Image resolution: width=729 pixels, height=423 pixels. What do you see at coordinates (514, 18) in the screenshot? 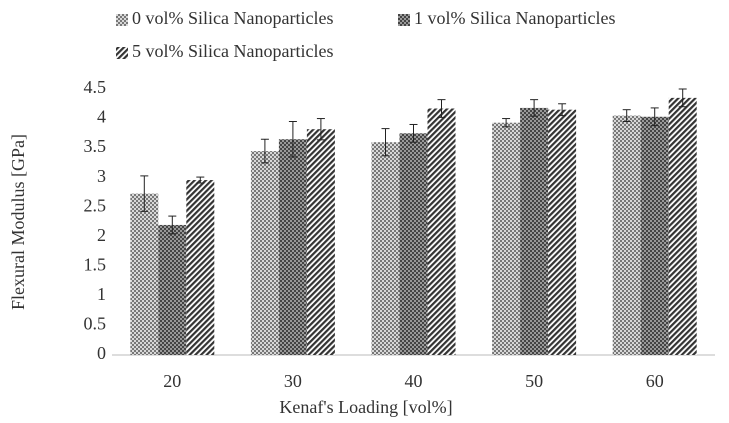
I see `legend-label: 1 vol% Silica Nanoparticles` at bounding box center [514, 18].